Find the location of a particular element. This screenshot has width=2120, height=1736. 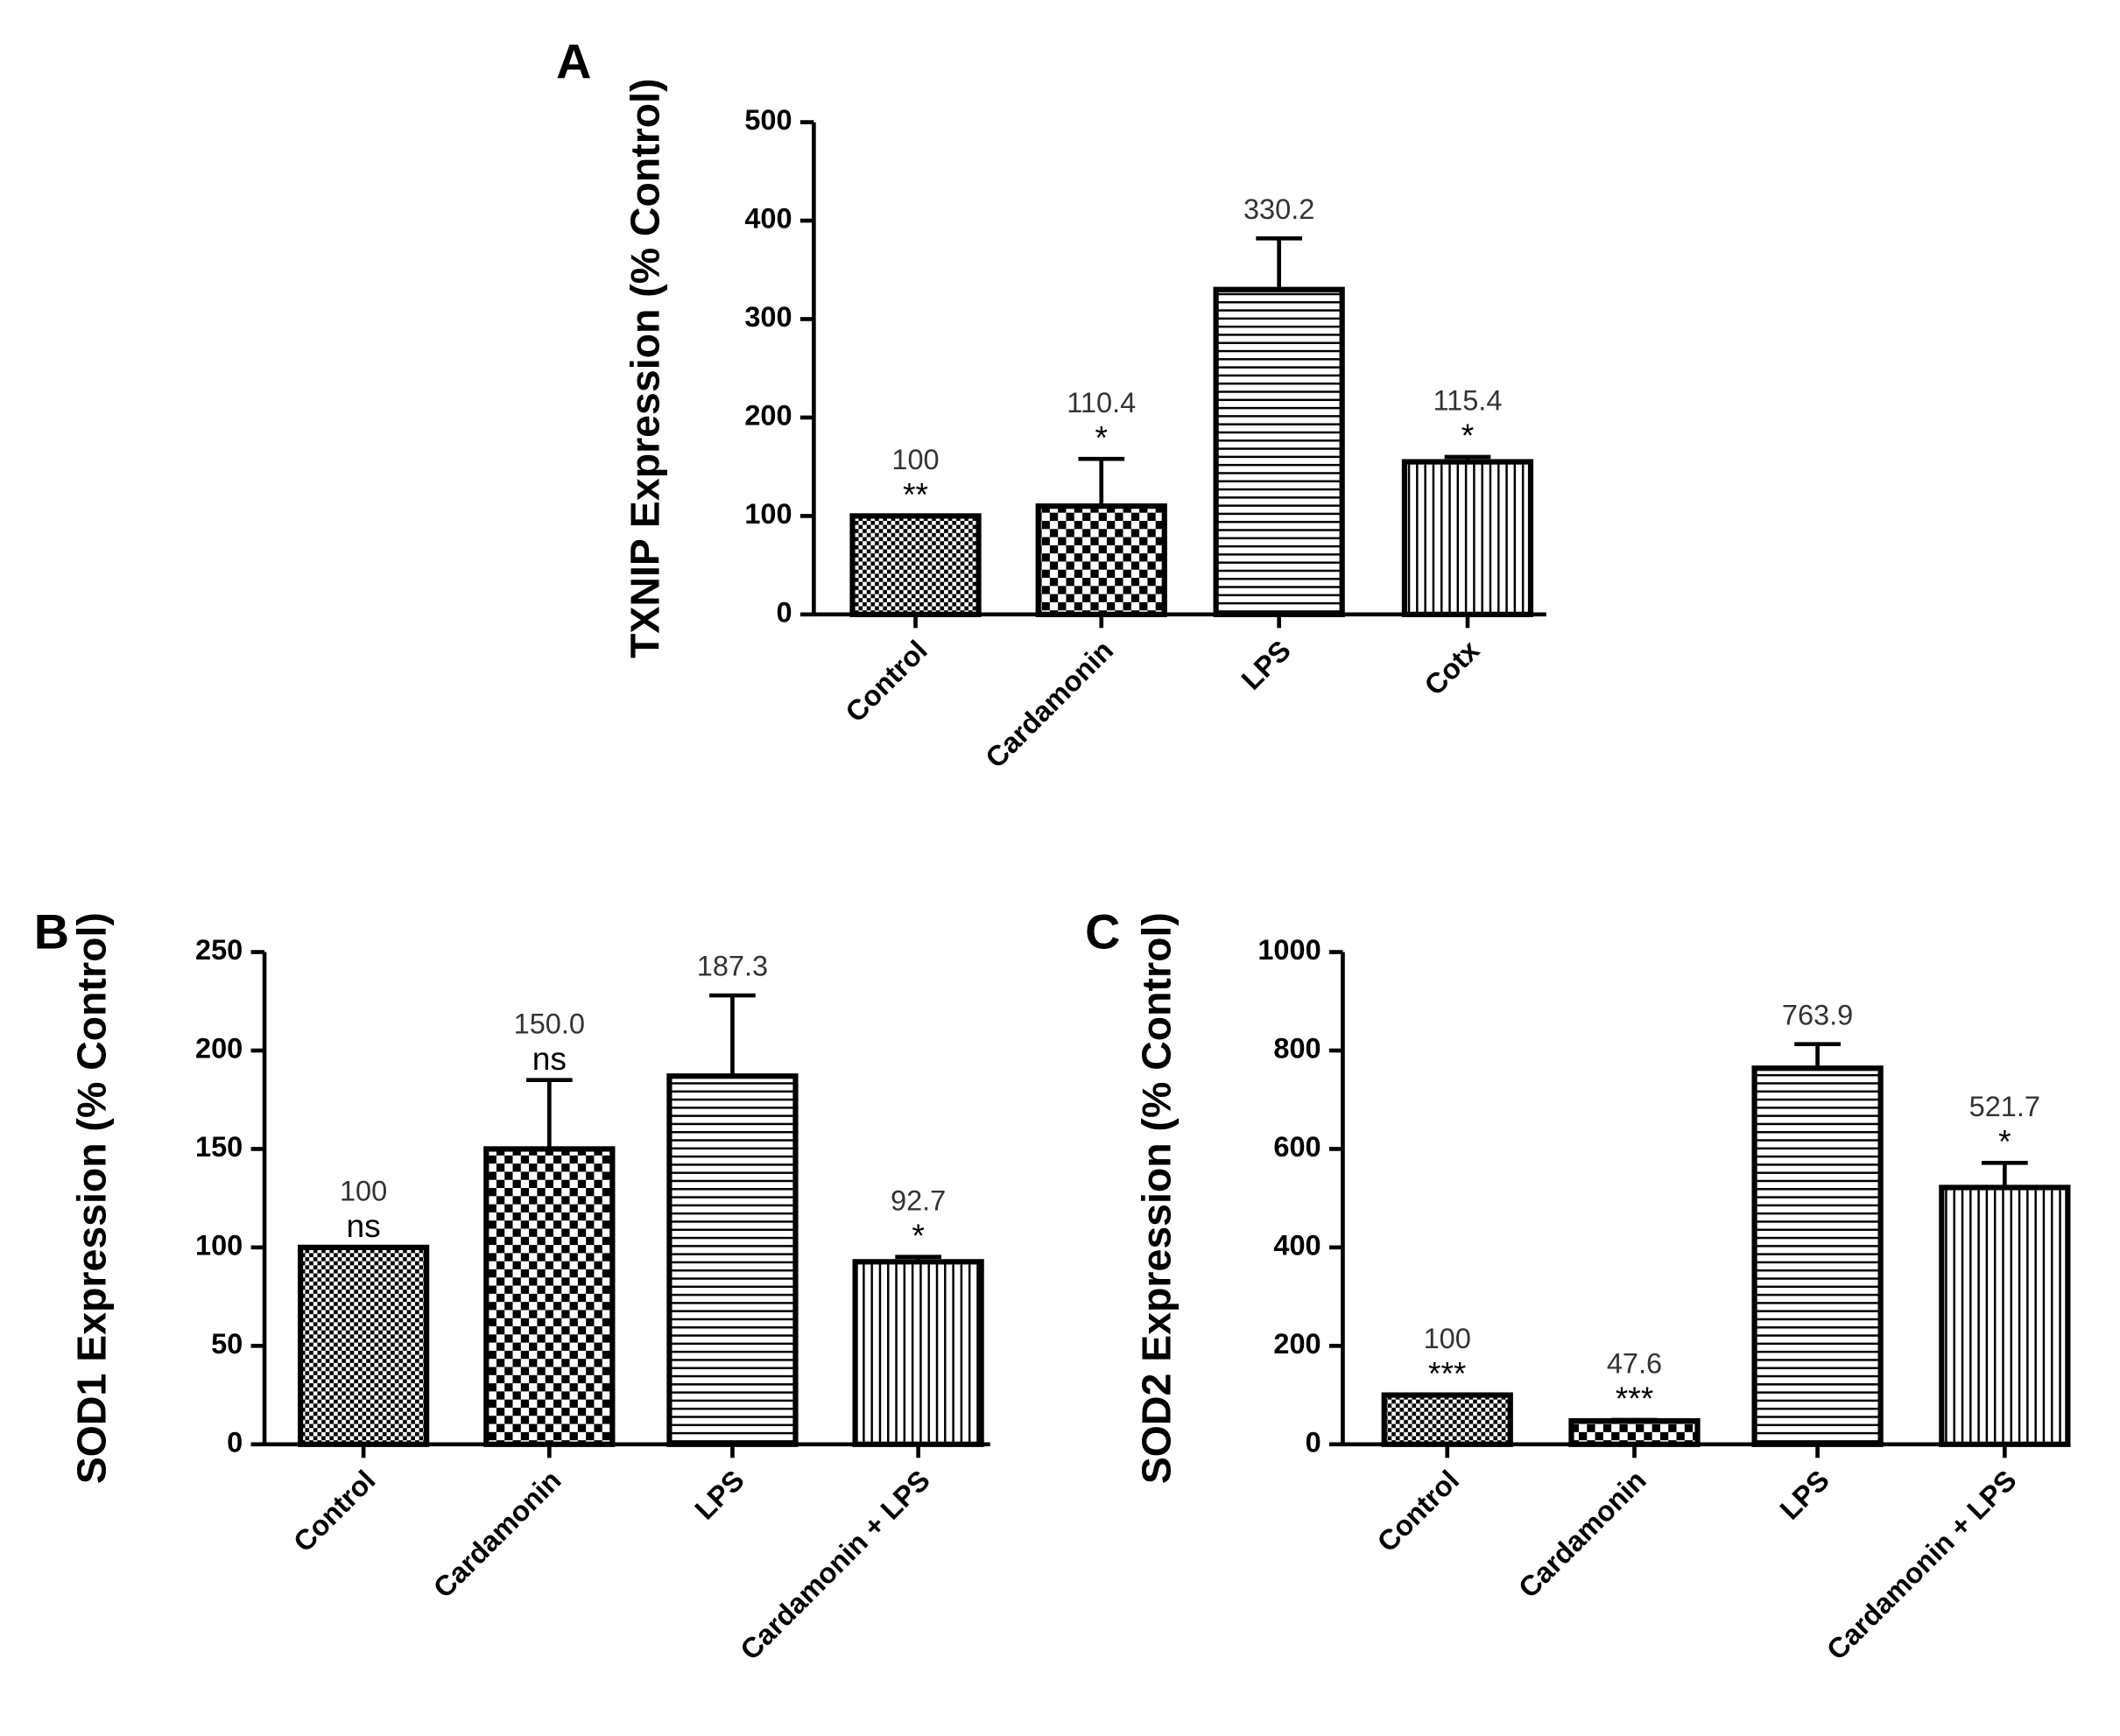

significance: ** is located at coordinates (916, 494).